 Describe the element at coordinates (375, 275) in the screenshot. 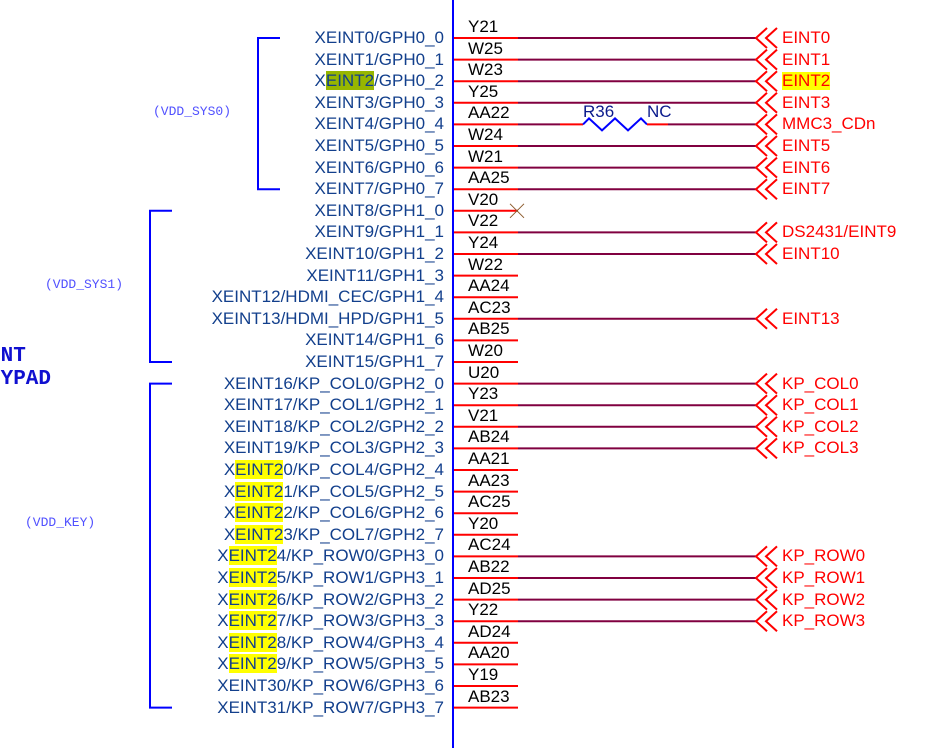

I see `pin-signal-name: XEINT11/GPH1_3` at that location.